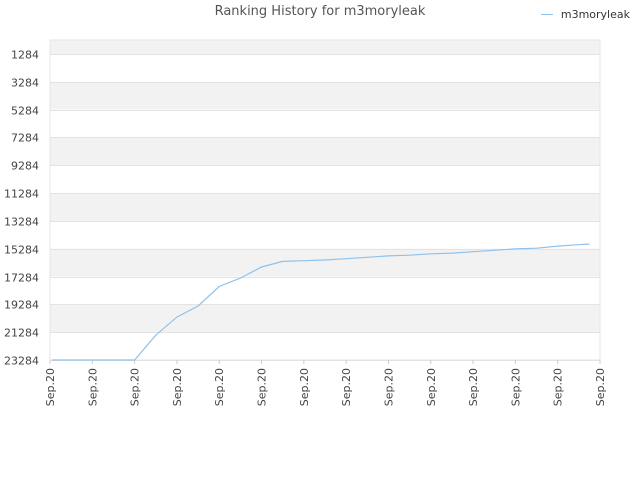 The width and height of the screenshot is (640, 480). What do you see at coordinates (320, 11) in the screenshot?
I see `chart-title: Ranking History for m3moryleak` at bounding box center [320, 11].